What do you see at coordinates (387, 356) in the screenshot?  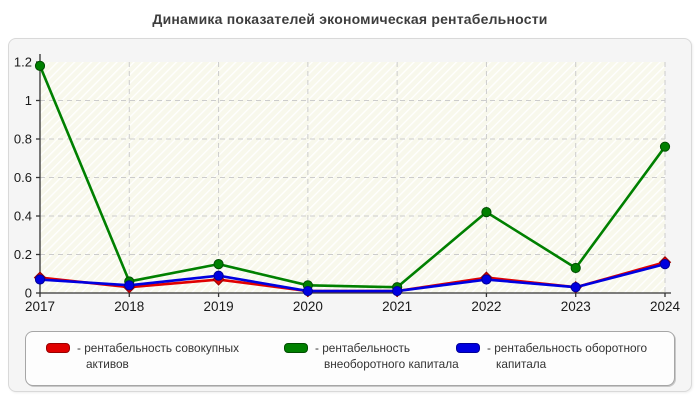 I see `legend-label-fixed-capital: - рентабельность внеоборотного капитала` at bounding box center [387, 356].